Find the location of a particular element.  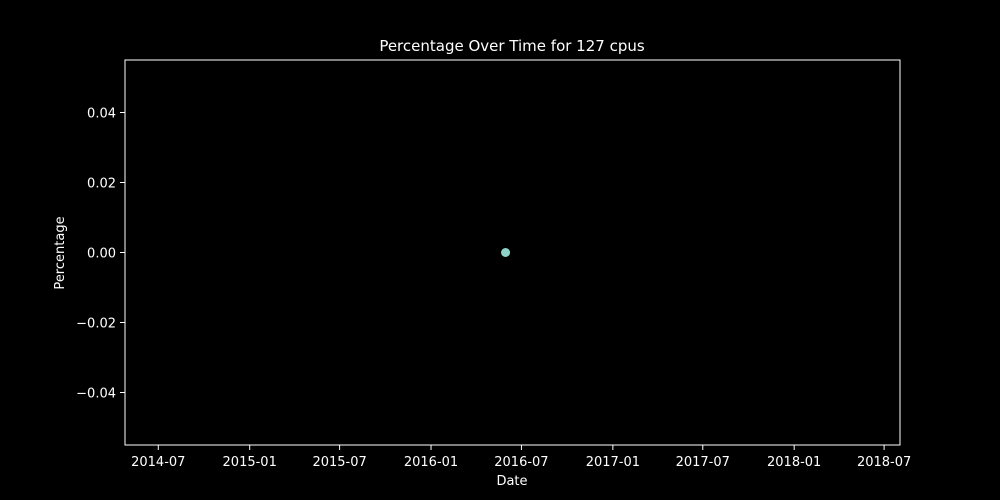

y-tick-label: 0.02 is located at coordinates (101, 184).